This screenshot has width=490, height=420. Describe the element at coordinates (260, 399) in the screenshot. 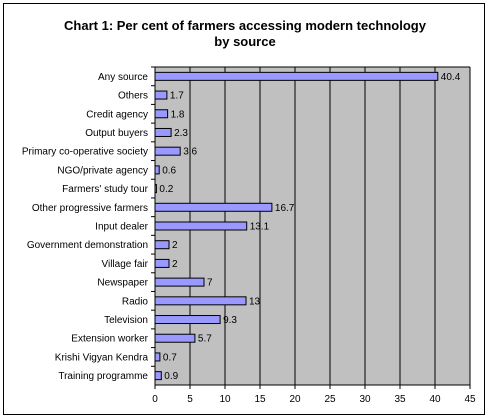

I see `x-tick-label: 15` at that location.